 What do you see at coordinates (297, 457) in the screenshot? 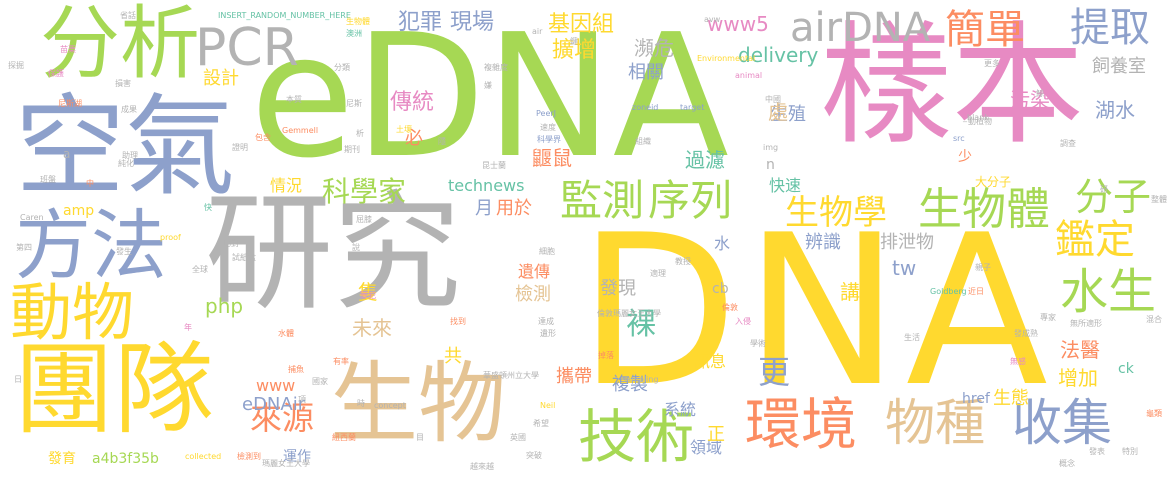
I see `word: 運作` at bounding box center [297, 457].